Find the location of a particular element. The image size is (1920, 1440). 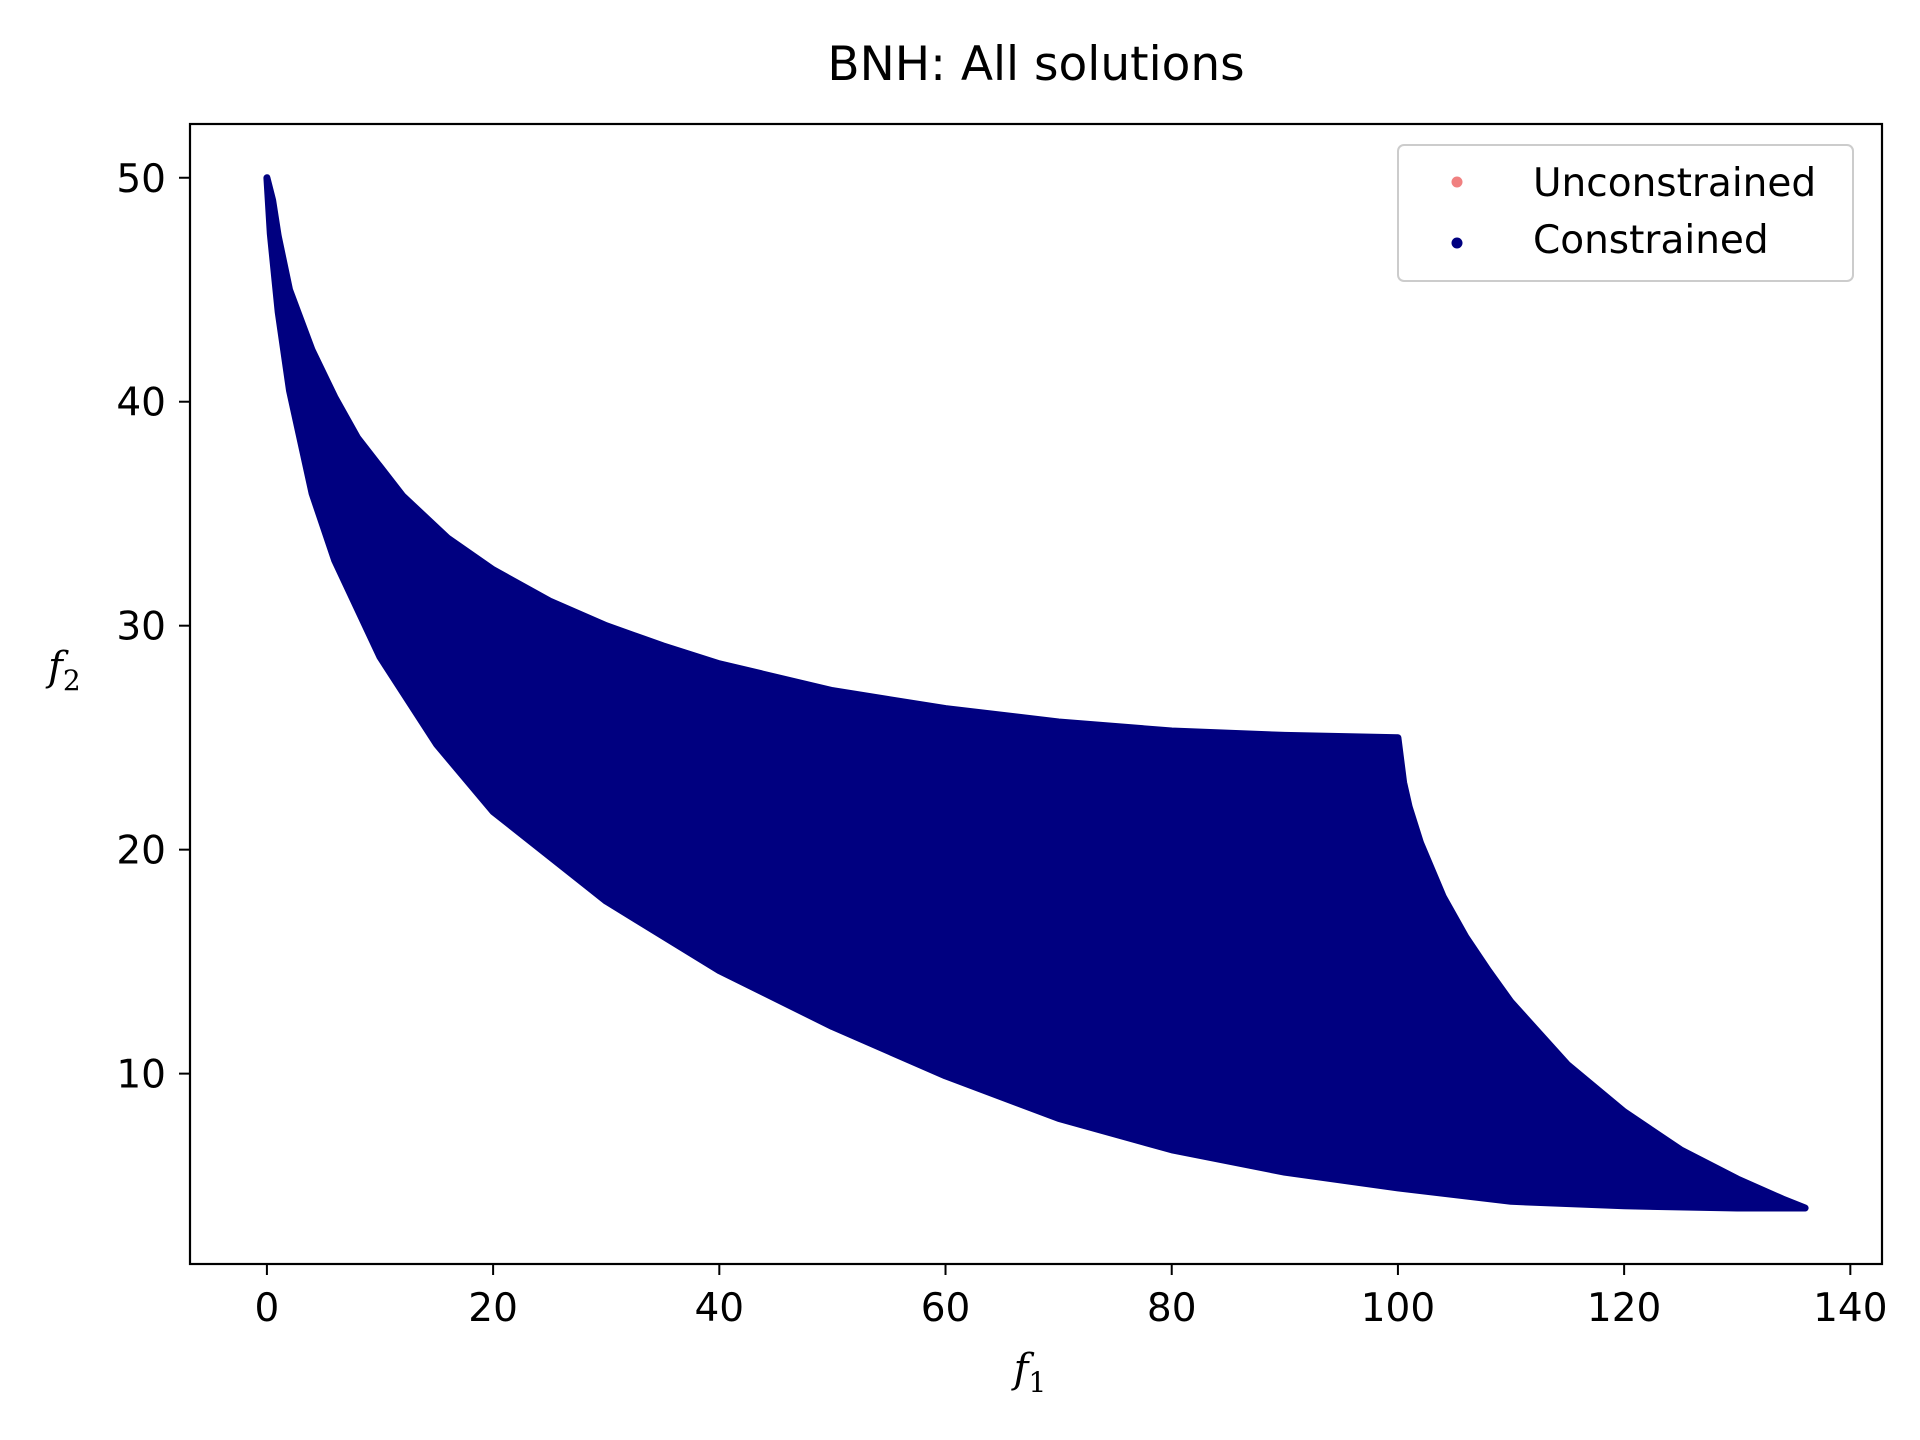

y-tick-label: 20 is located at coordinates (141, 851).